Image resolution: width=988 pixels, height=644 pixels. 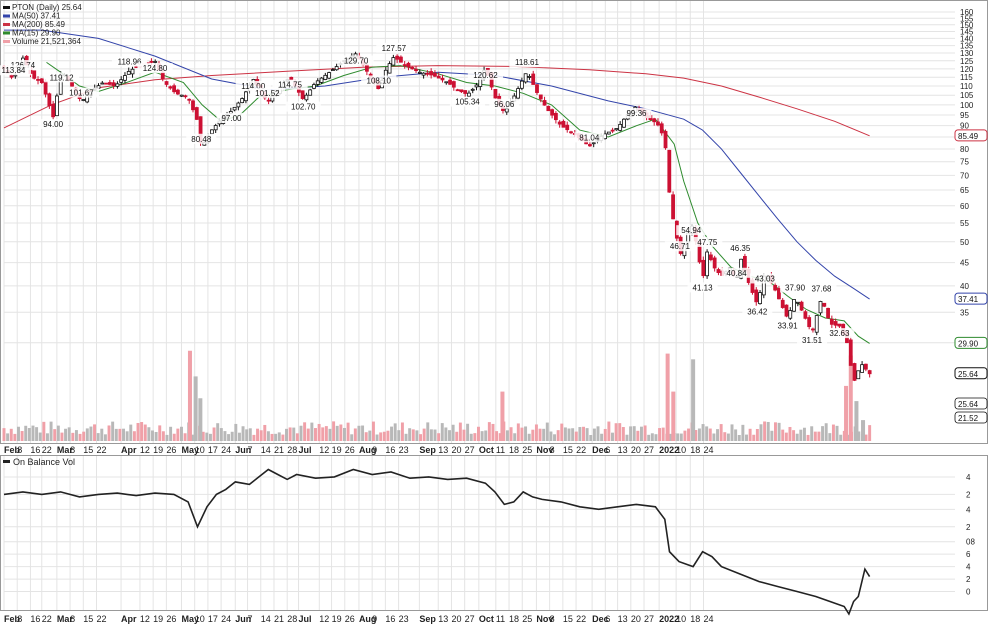 I want to click on obv-y-tick-label: 2, so click(x=968, y=494).